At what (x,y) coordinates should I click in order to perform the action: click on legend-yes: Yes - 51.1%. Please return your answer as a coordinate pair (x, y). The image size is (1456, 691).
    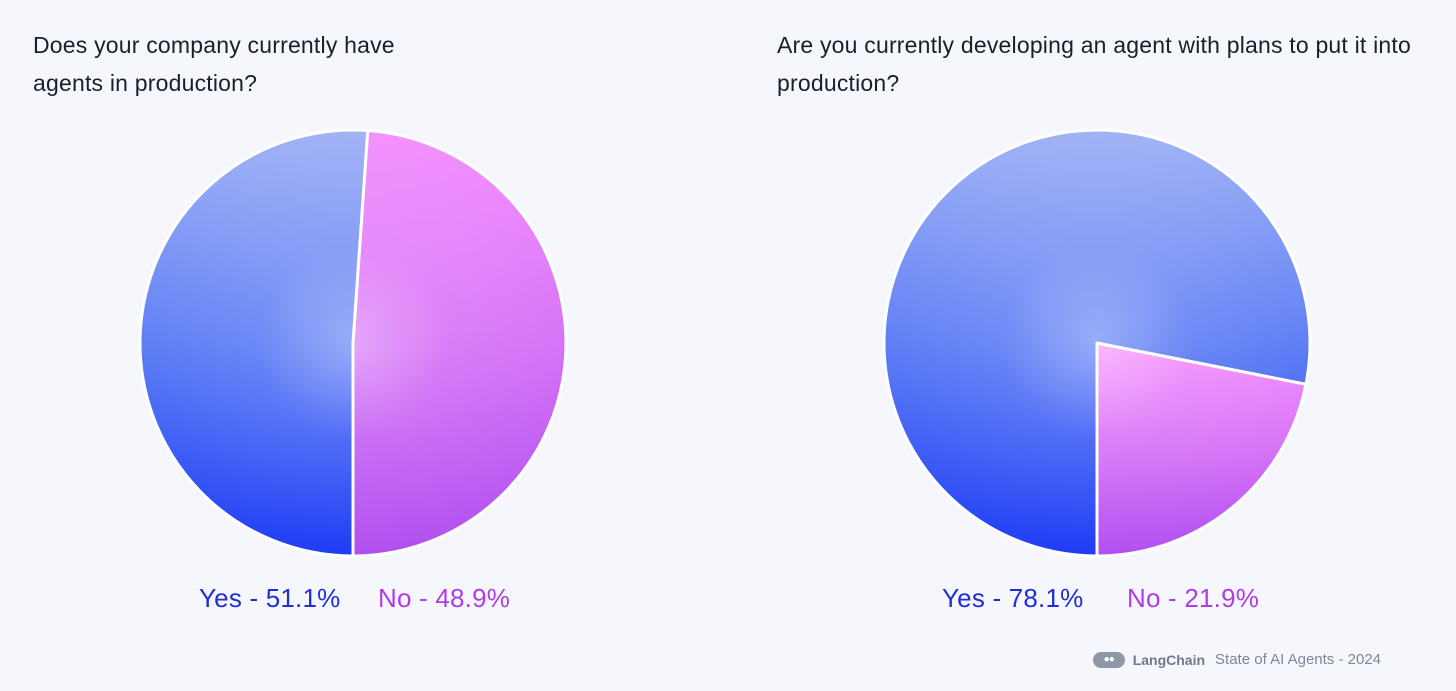
    Looking at the image, I should click on (270, 598).